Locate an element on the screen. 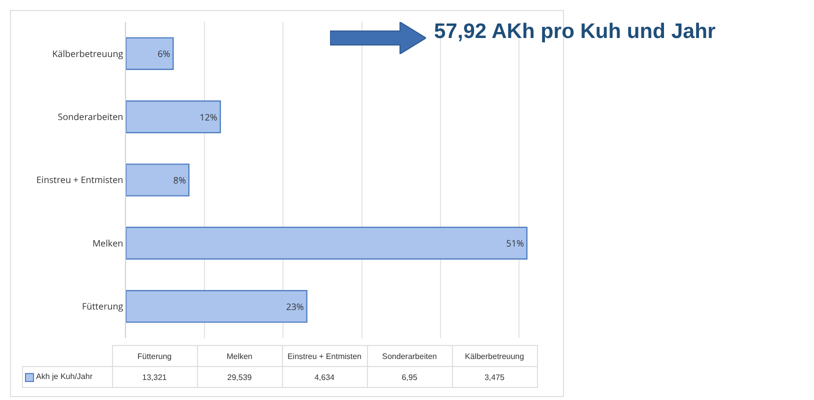 This screenshot has height=400, width=814. y-tick-label: Fütterung is located at coordinates (103, 306).